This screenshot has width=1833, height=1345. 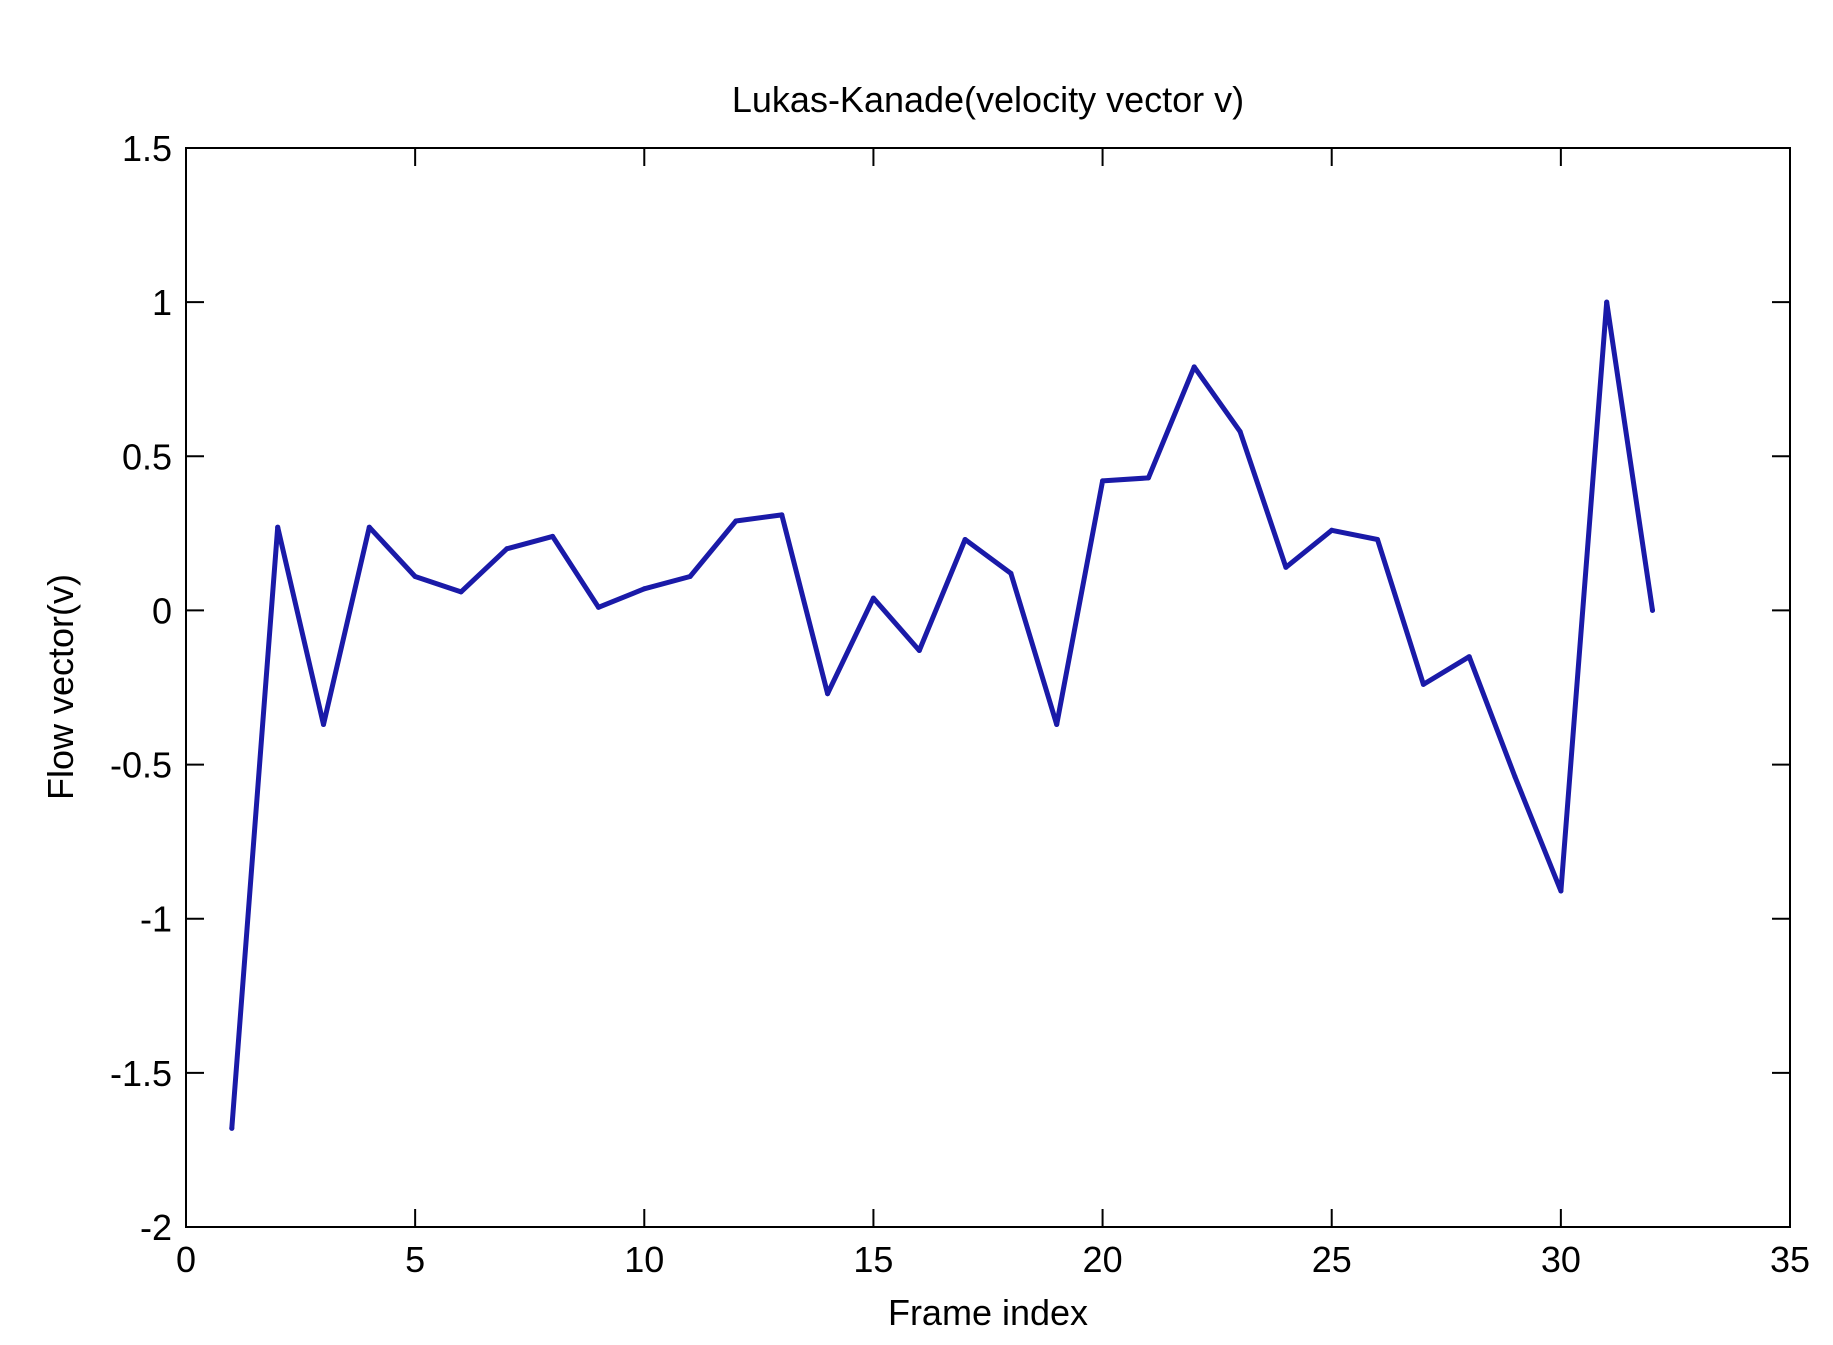 What do you see at coordinates (156, 919) in the screenshot?
I see `y-tick-label: -1` at bounding box center [156, 919].